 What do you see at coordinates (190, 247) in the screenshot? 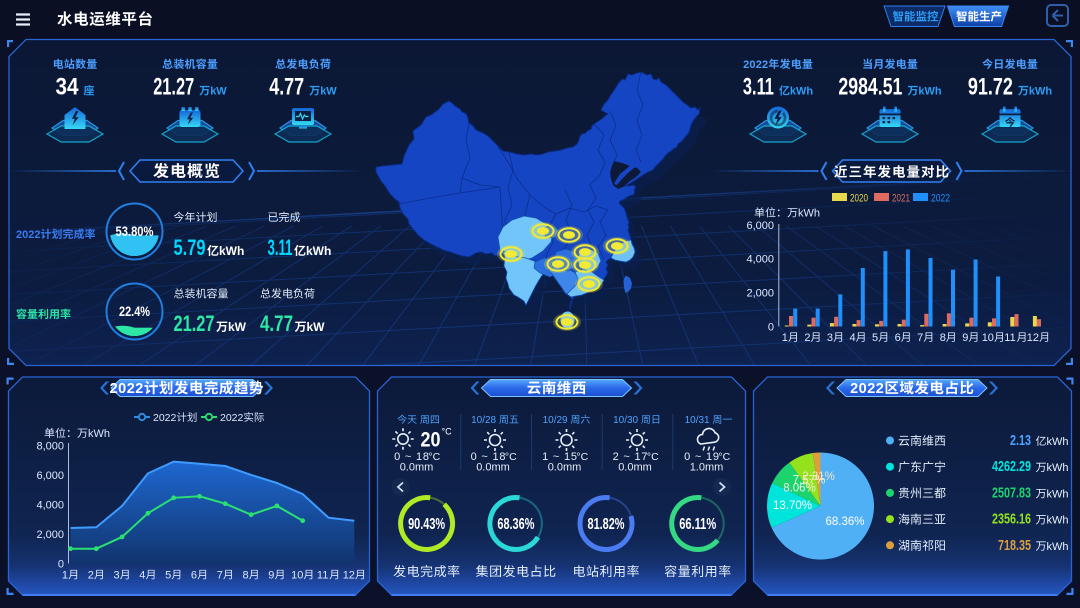
I see `svg-text: 5.79` at bounding box center [190, 247].